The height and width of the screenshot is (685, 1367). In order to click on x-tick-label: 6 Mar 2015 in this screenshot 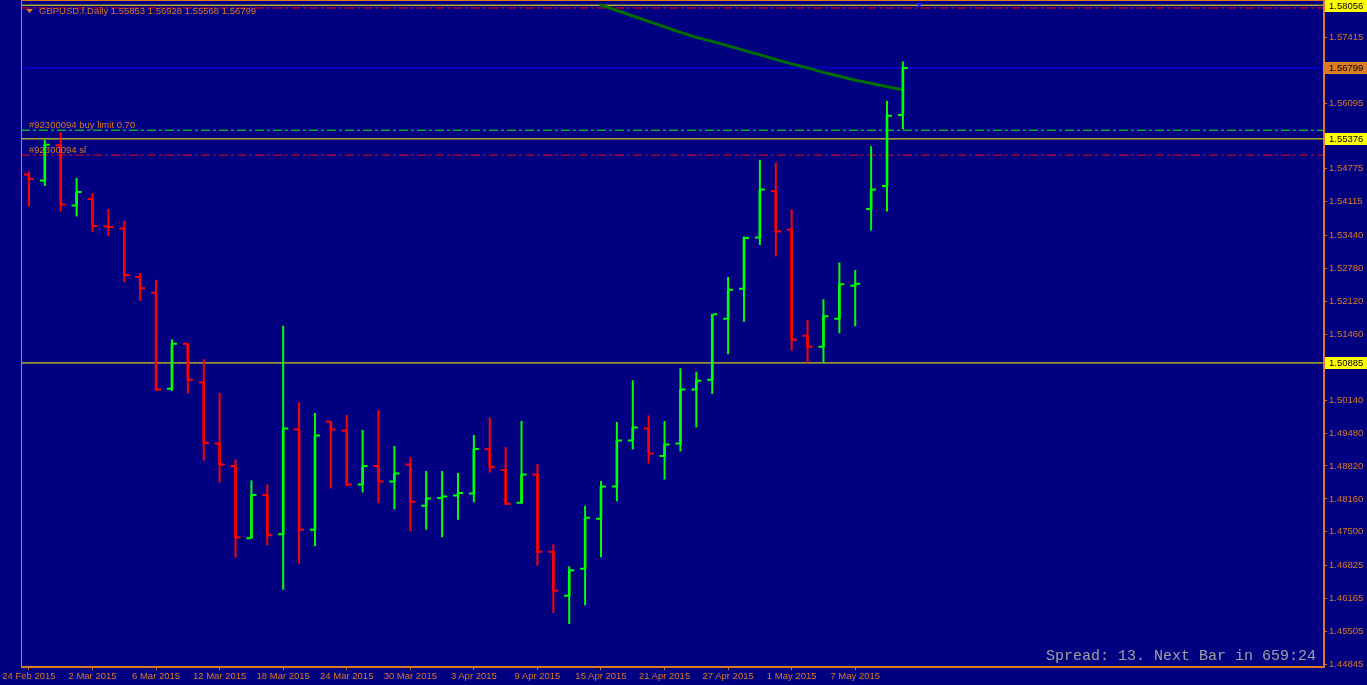, I will do `click(156, 676)`.